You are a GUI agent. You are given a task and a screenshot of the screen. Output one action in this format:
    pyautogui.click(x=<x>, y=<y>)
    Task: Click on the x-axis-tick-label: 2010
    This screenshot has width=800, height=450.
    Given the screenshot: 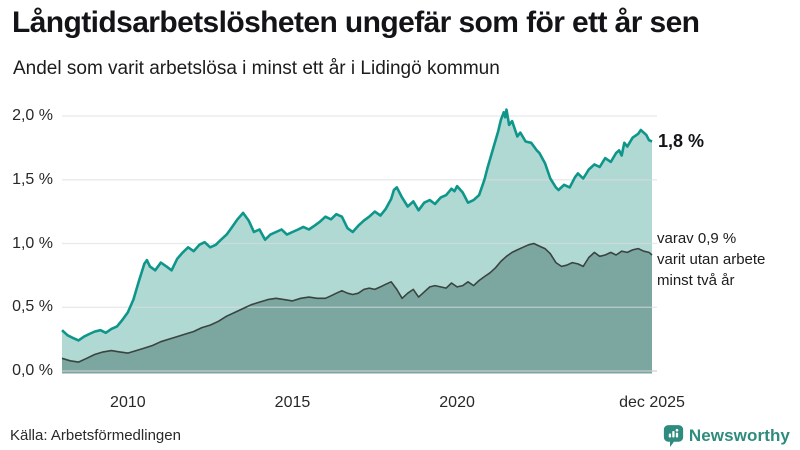 What is the action you would take?
    pyautogui.click(x=128, y=402)
    